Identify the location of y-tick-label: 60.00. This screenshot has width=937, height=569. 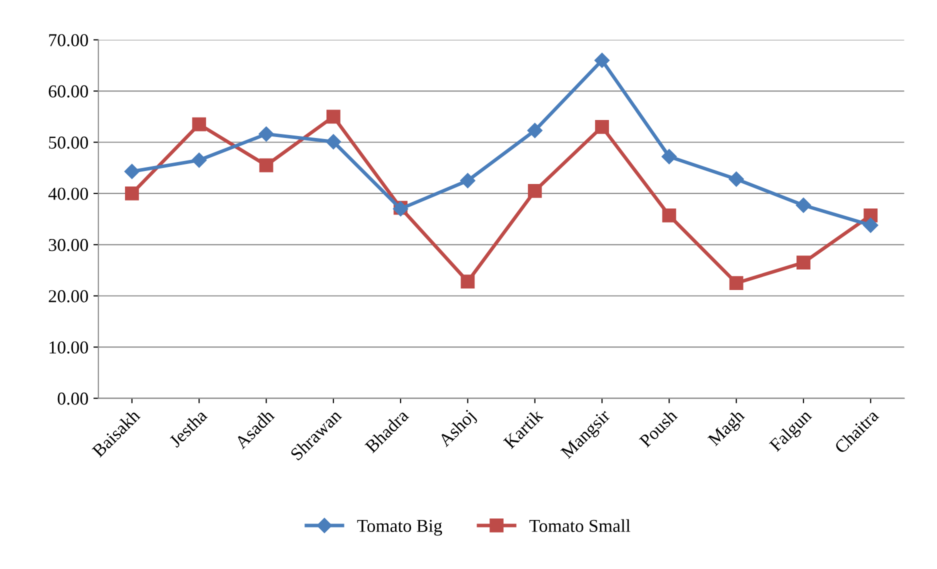
(68, 91).